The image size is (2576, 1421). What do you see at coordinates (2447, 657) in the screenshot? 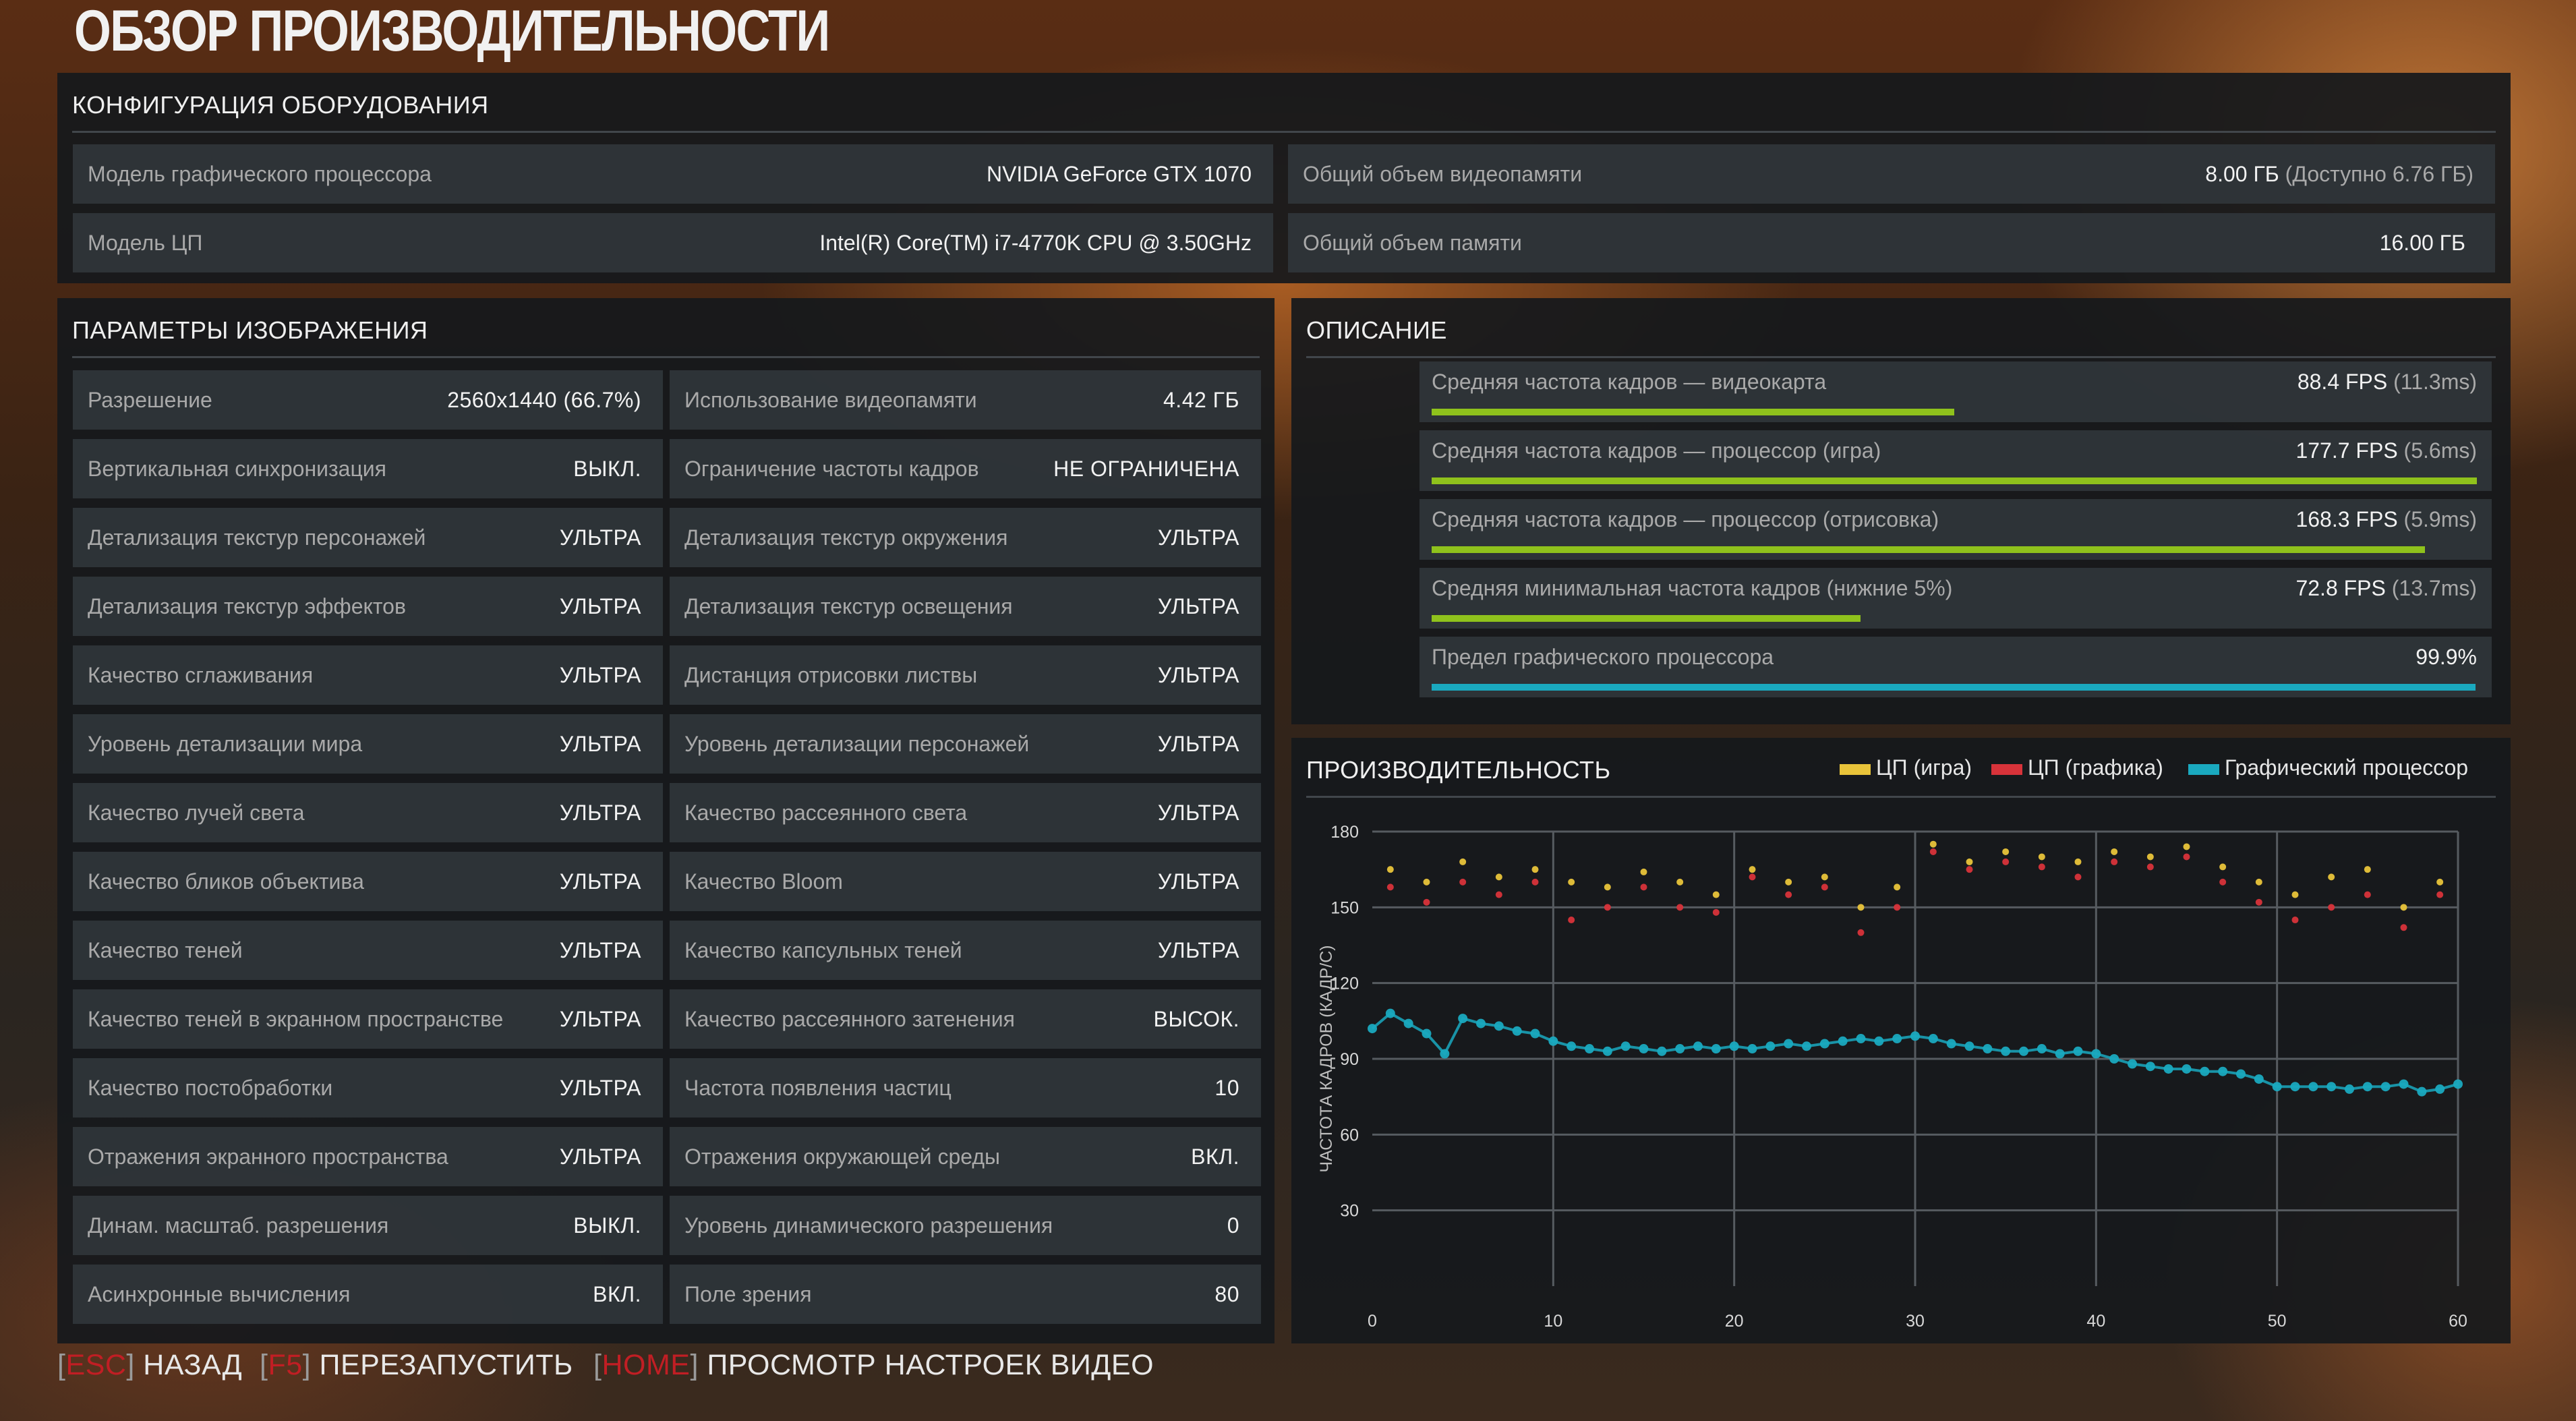
I see `description-metric: 99.9%` at bounding box center [2447, 657].